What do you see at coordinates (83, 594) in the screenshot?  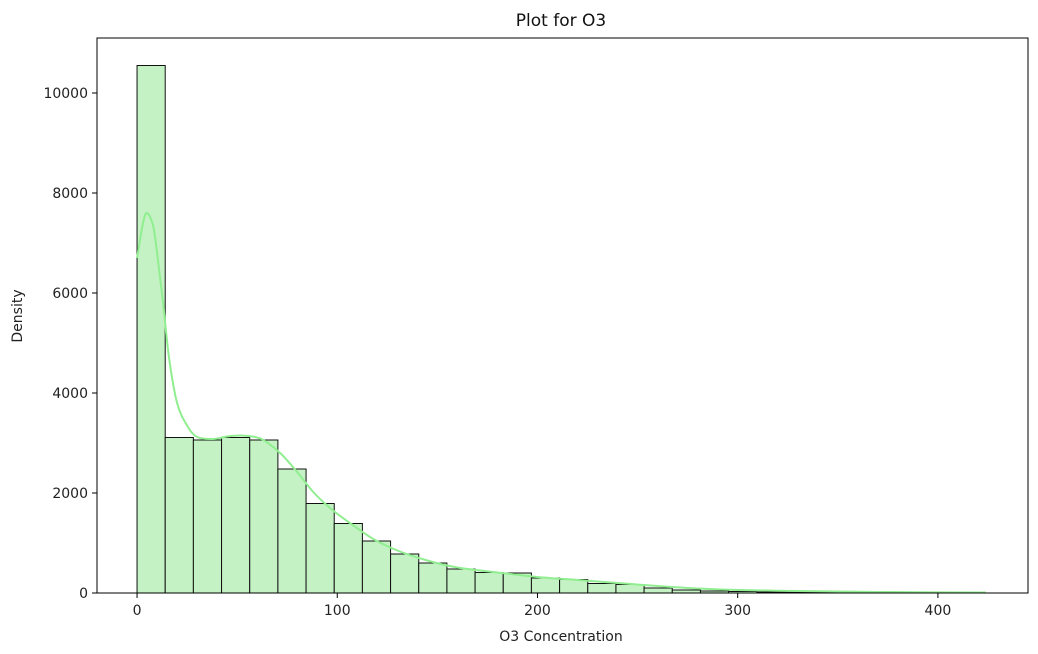 I see `y-tick-label: 0` at bounding box center [83, 594].